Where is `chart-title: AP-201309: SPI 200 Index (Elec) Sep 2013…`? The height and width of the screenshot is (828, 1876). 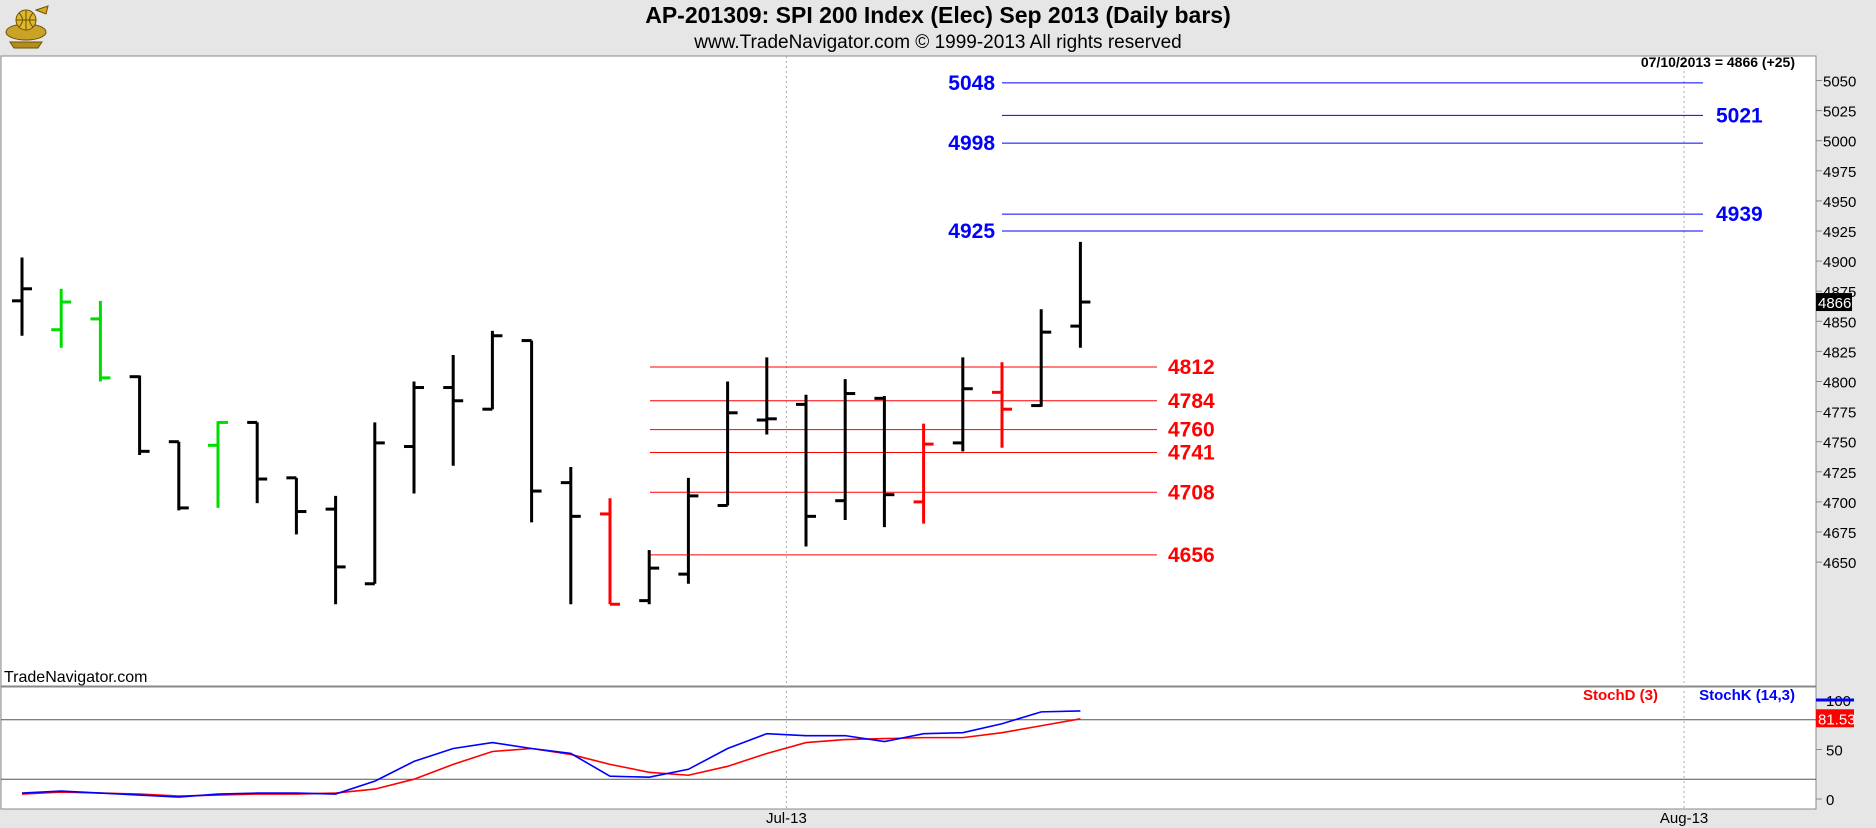
chart-title: AP-201309: SPI 200 Index (Elec) Sep 2013… is located at coordinates (938, 15).